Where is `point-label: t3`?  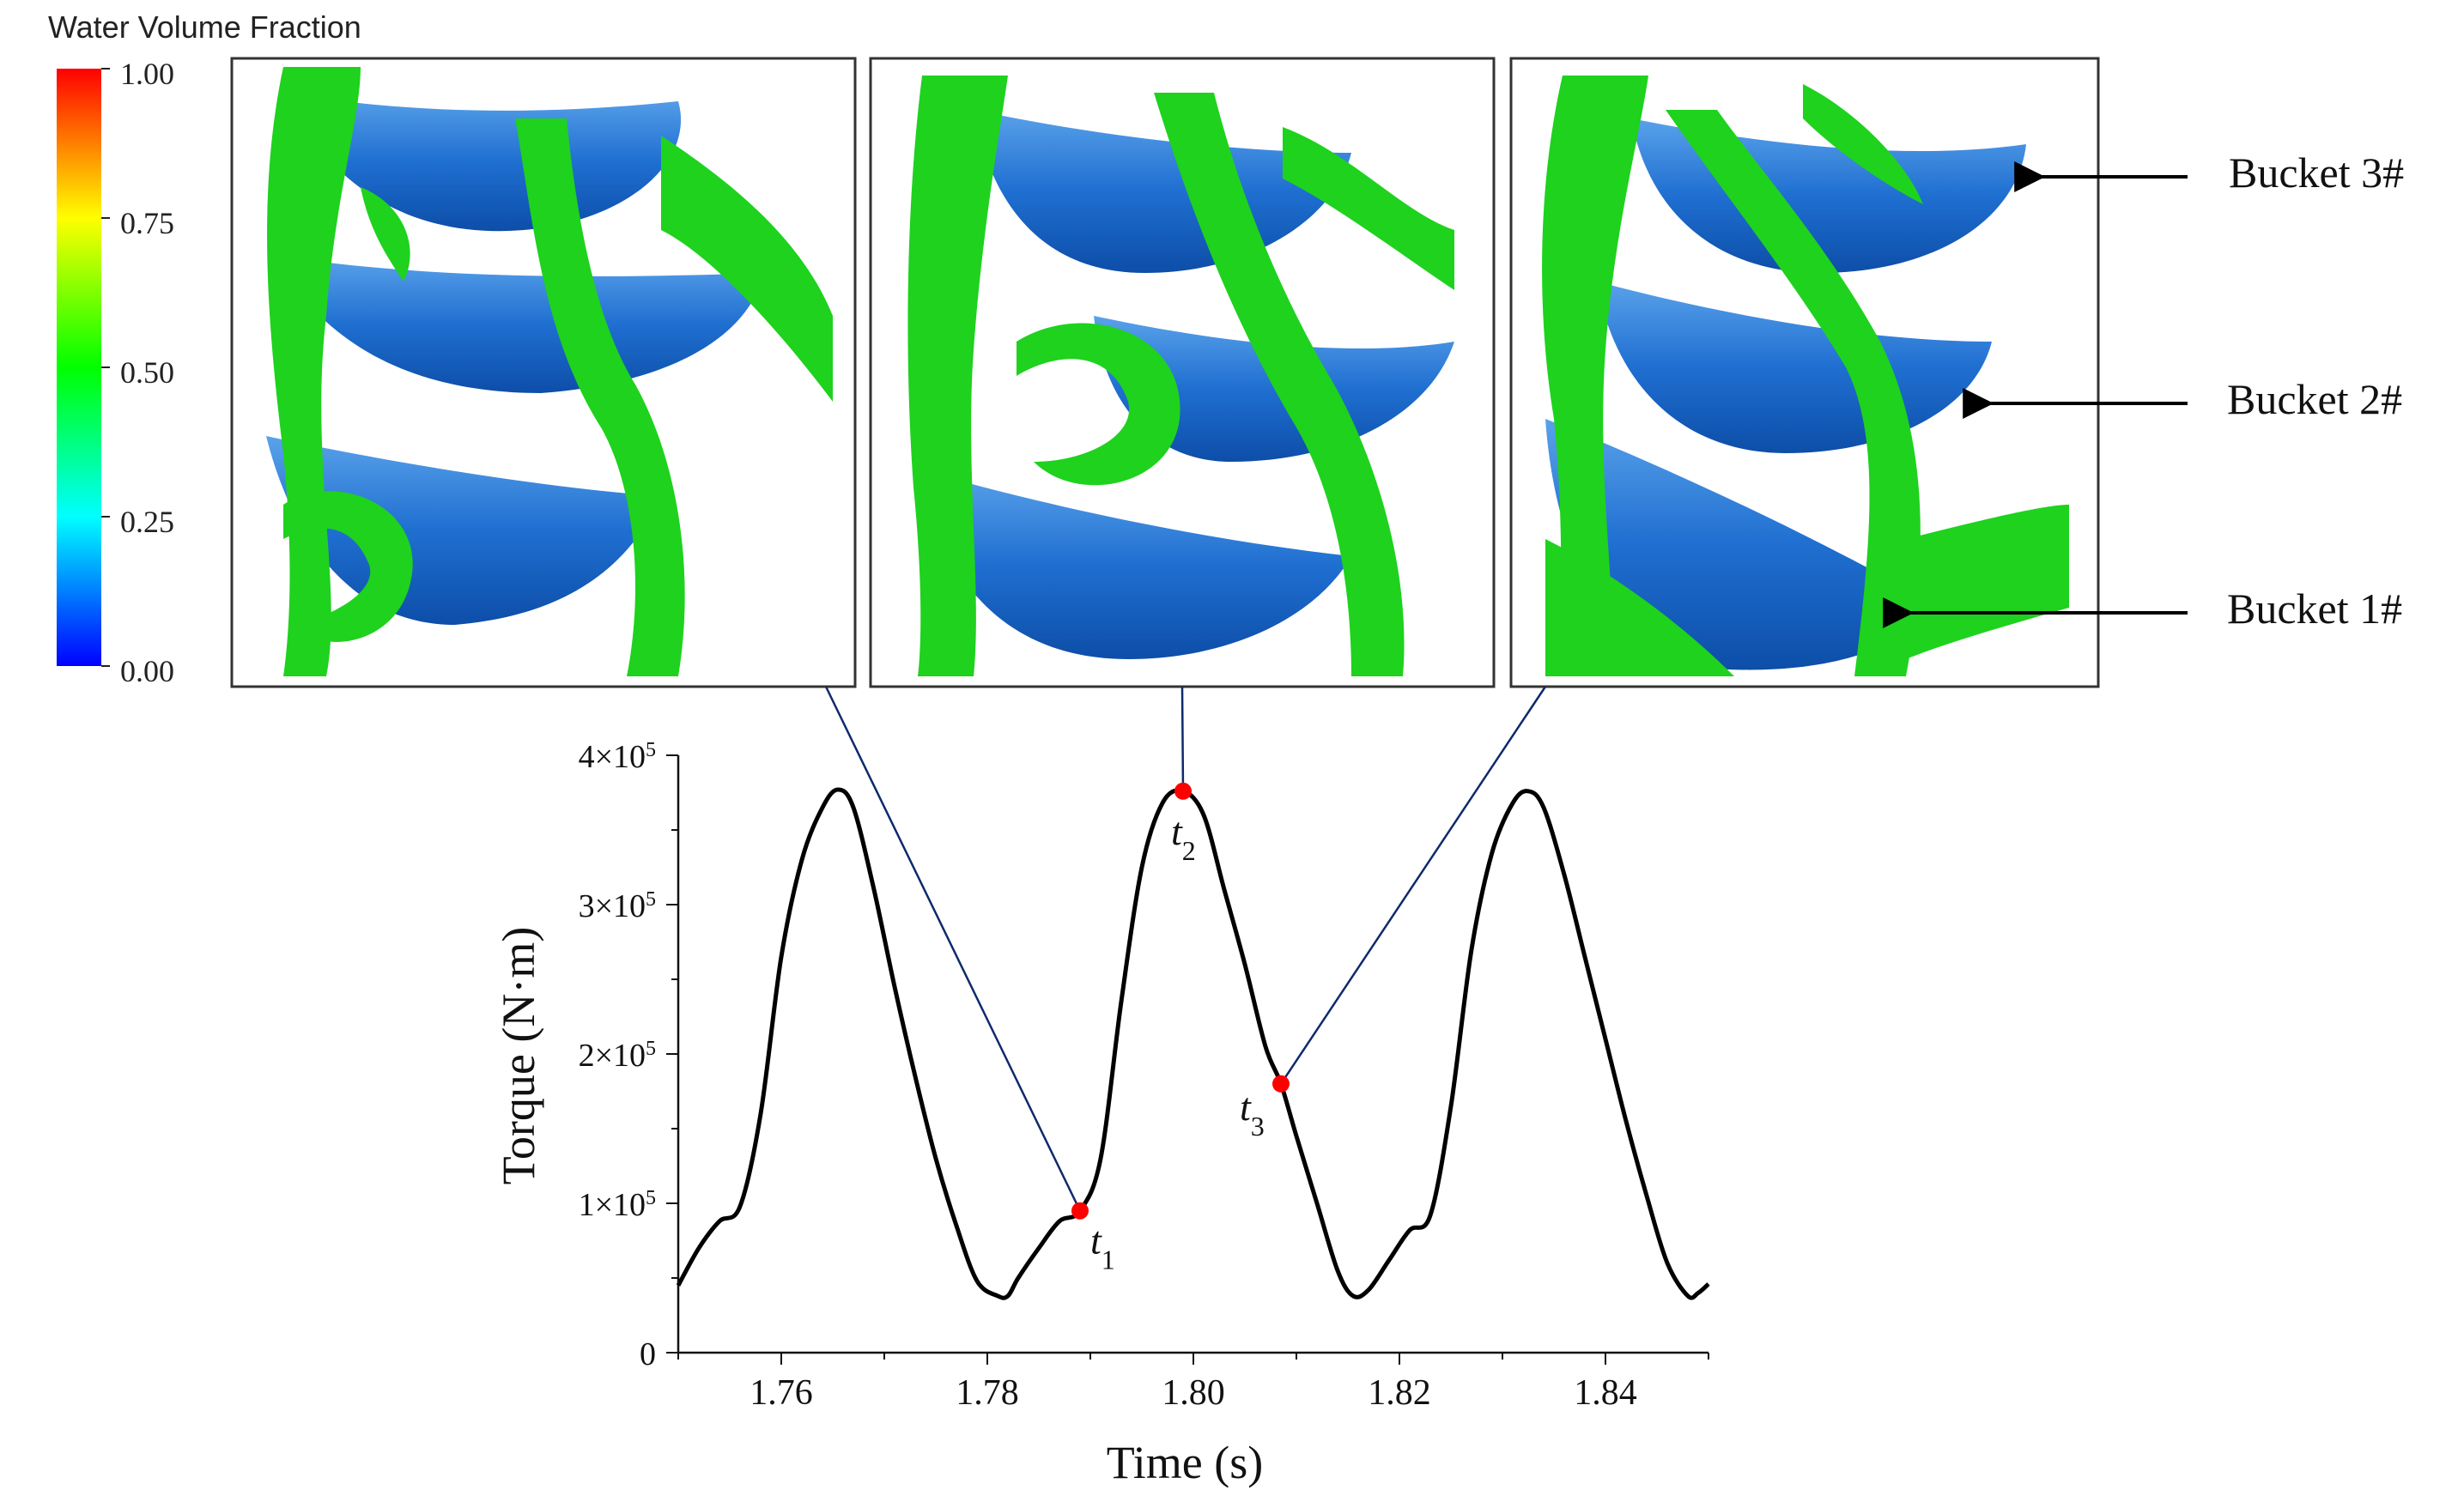
point-label: t3 is located at coordinates (1252, 1113).